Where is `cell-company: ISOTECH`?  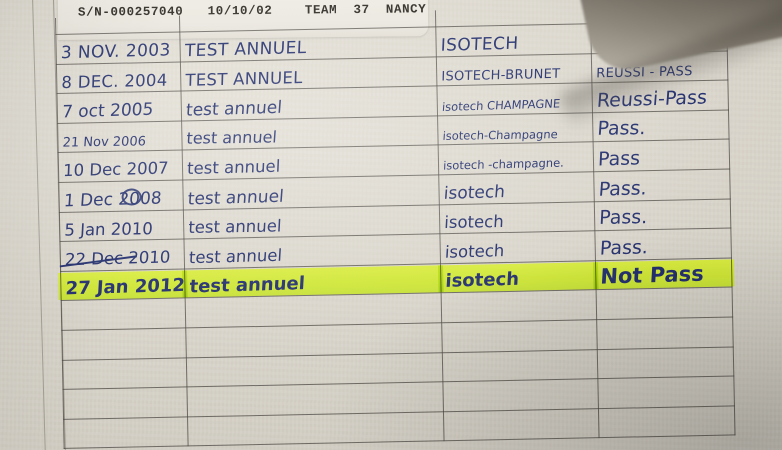
cell-company: ISOTECH is located at coordinates (513, 40).